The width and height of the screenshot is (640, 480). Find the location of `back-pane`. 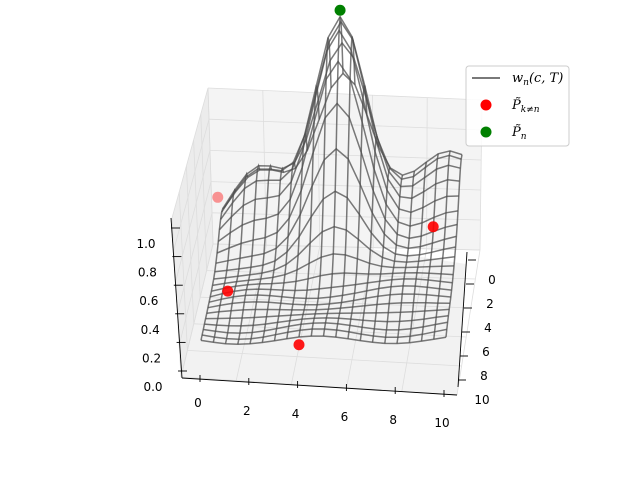

back-pane is located at coordinates (345, 169).